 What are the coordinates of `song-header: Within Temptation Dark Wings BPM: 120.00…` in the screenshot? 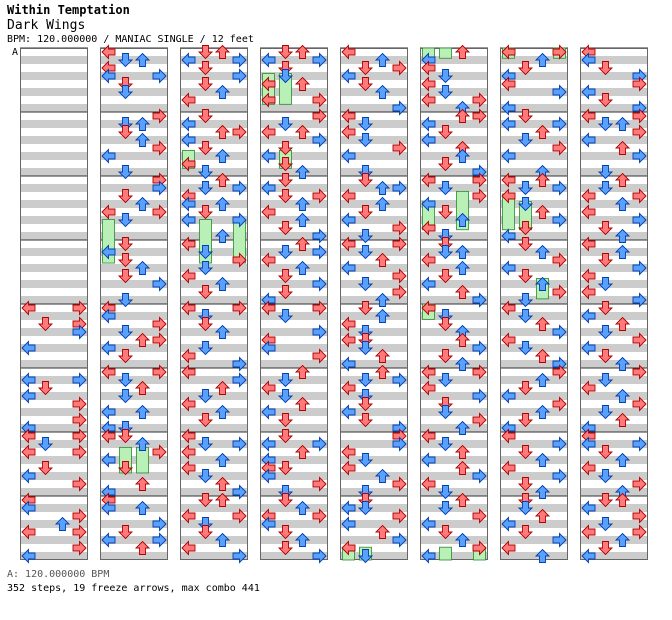 It's located at (337, 24).